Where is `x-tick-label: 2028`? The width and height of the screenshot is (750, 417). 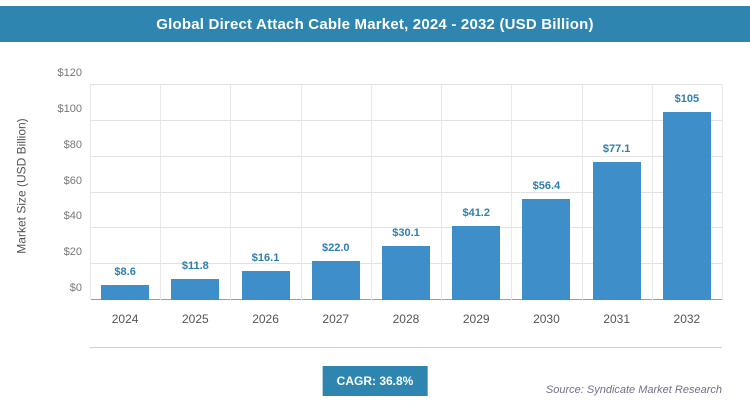
x-tick-label: 2028 is located at coordinates (406, 319).